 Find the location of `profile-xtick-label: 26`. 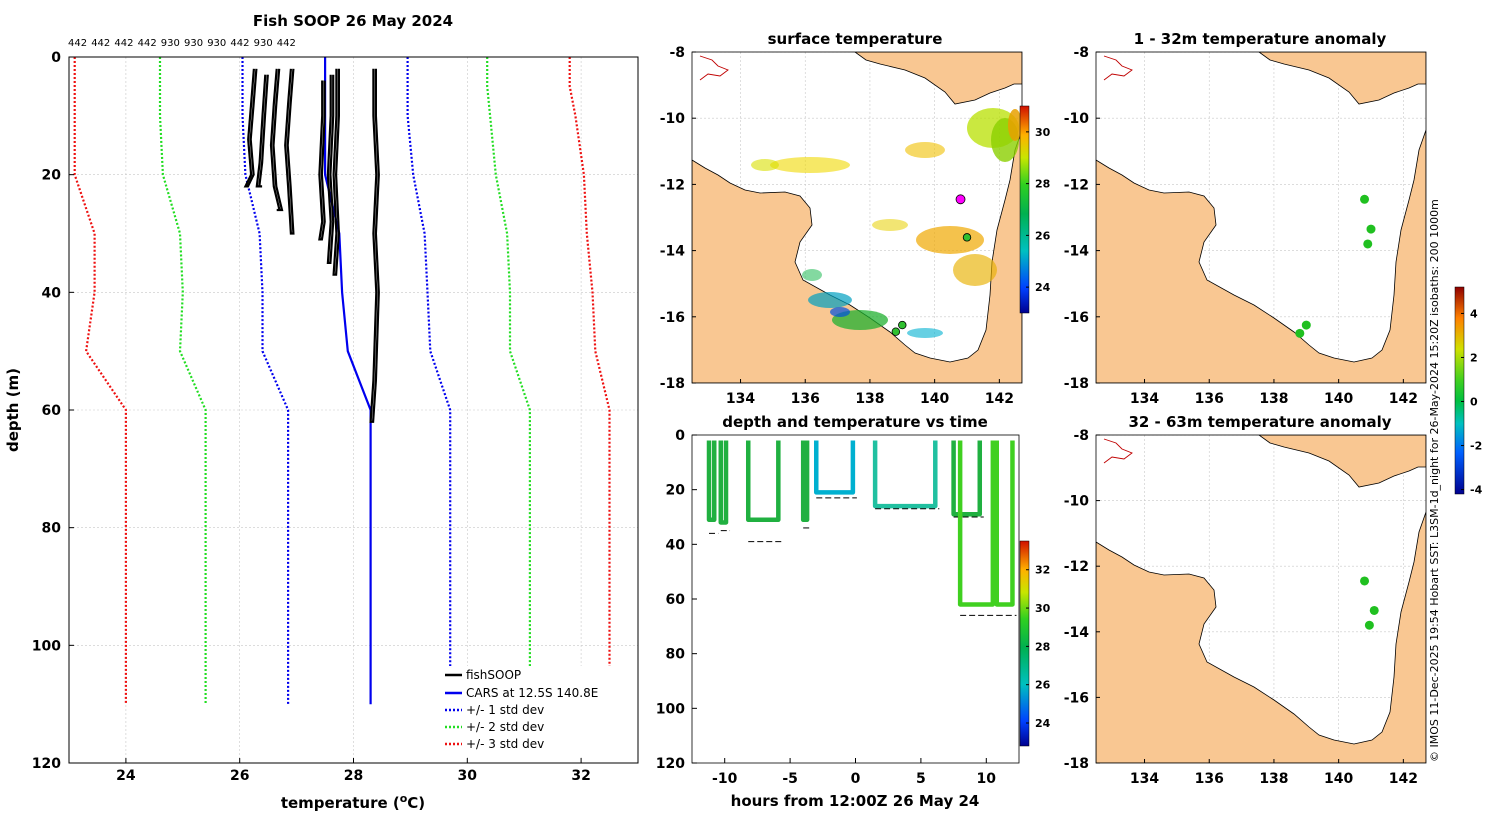

profile-xtick-label: 26 is located at coordinates (239, 776).